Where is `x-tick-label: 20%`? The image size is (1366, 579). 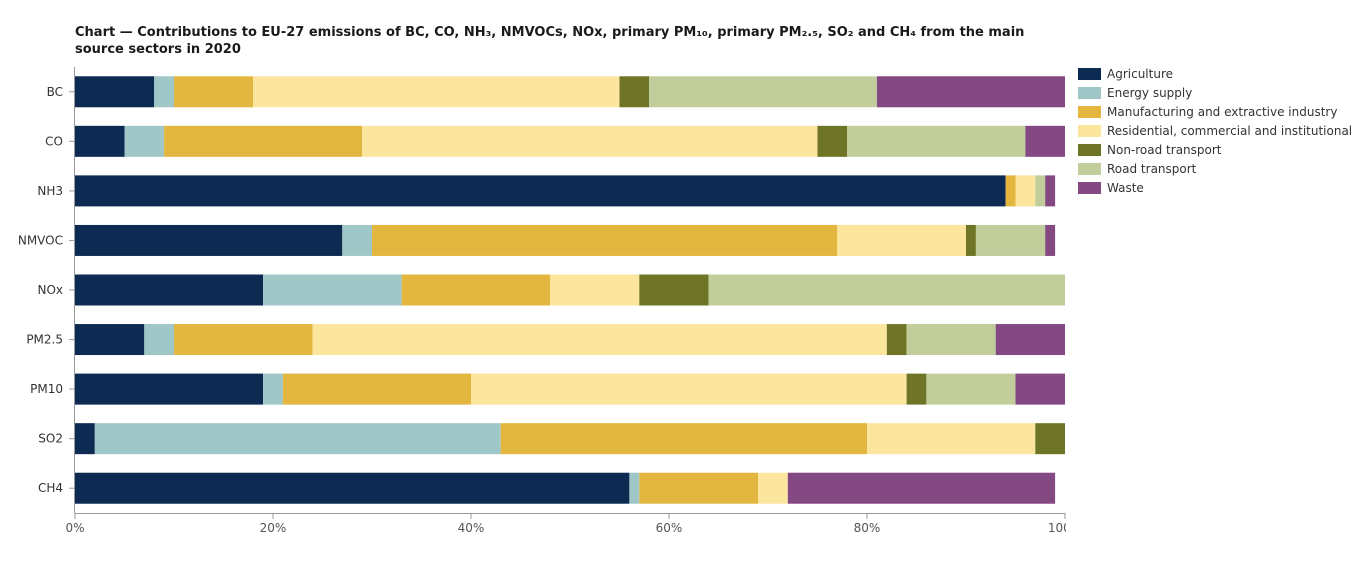
x-tick-label: 20% is located at coordinates (273, 528).